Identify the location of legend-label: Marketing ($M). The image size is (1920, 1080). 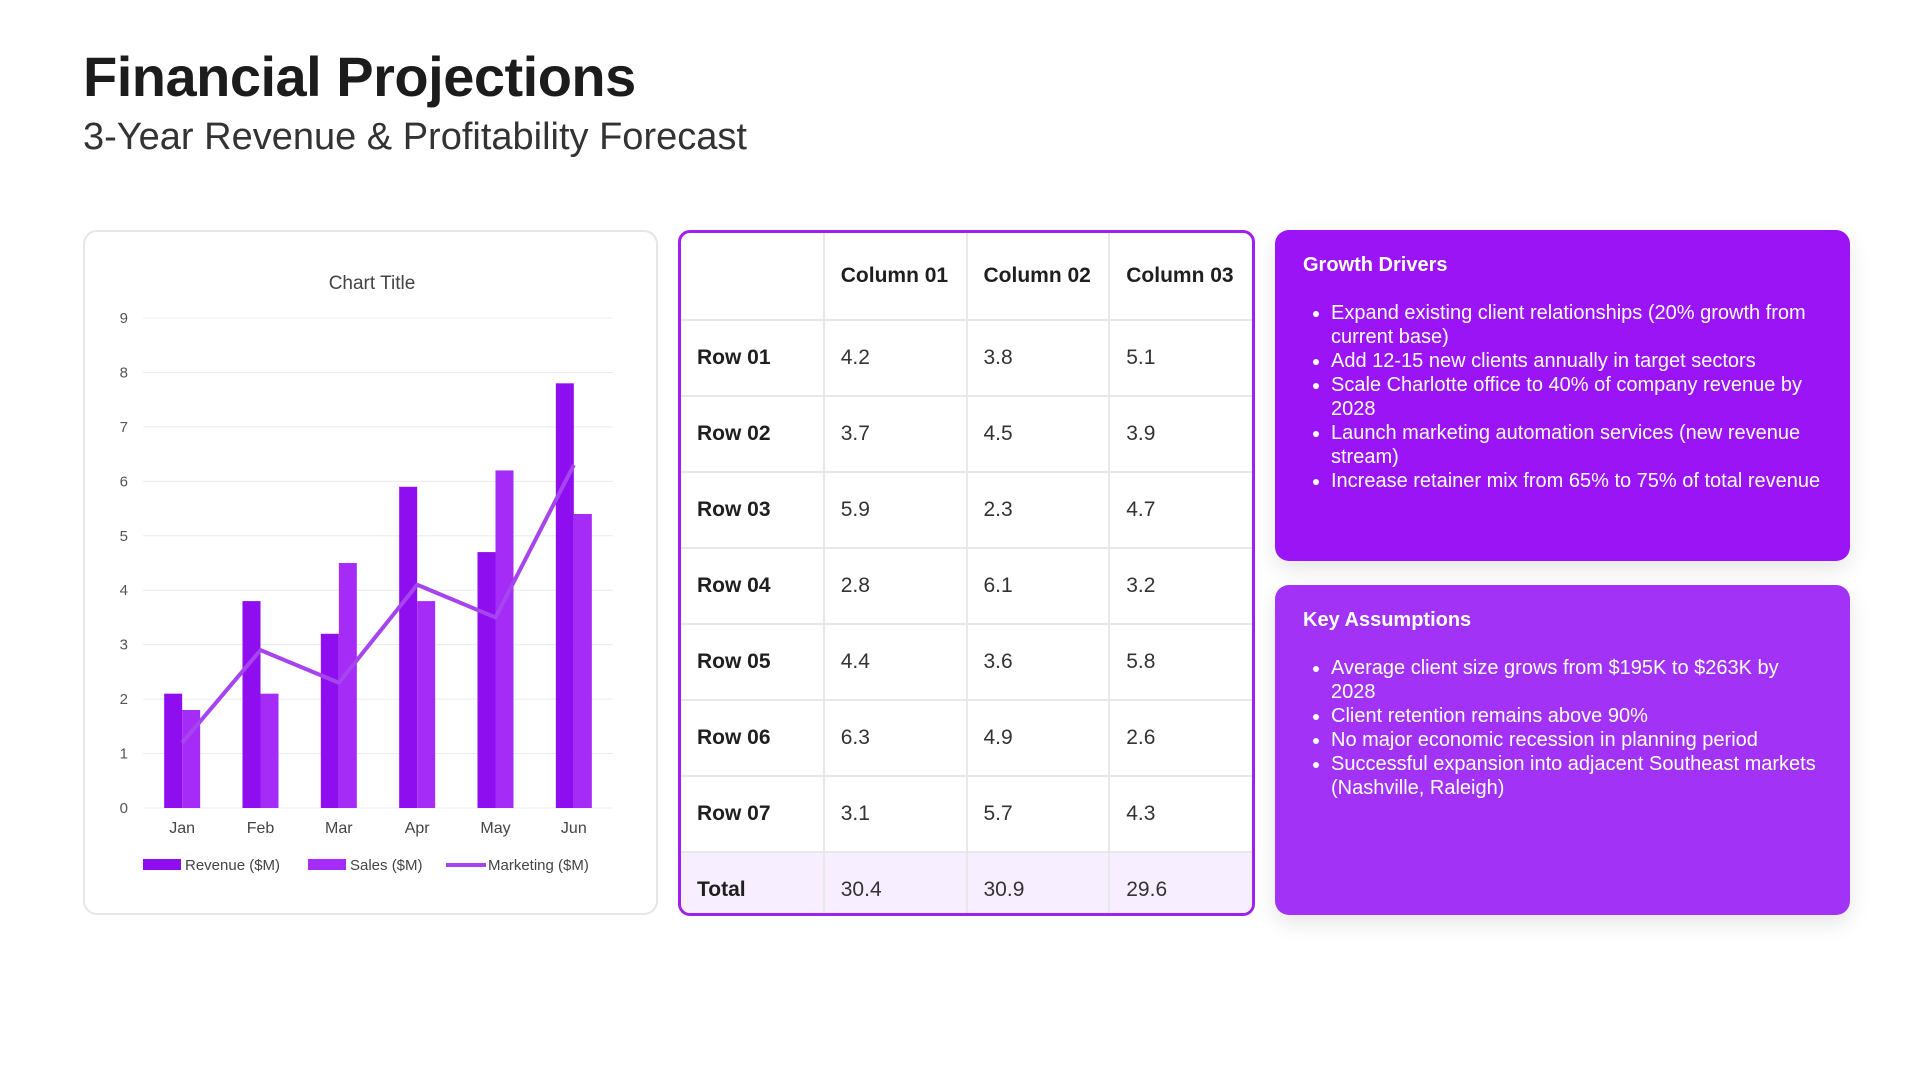
(538, 865).